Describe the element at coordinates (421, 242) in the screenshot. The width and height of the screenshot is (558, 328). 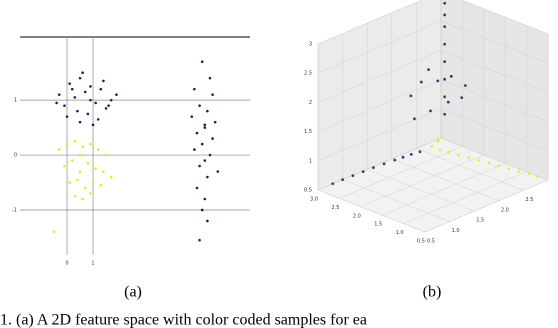
I see `x-tick-label: 0.5` at that location.